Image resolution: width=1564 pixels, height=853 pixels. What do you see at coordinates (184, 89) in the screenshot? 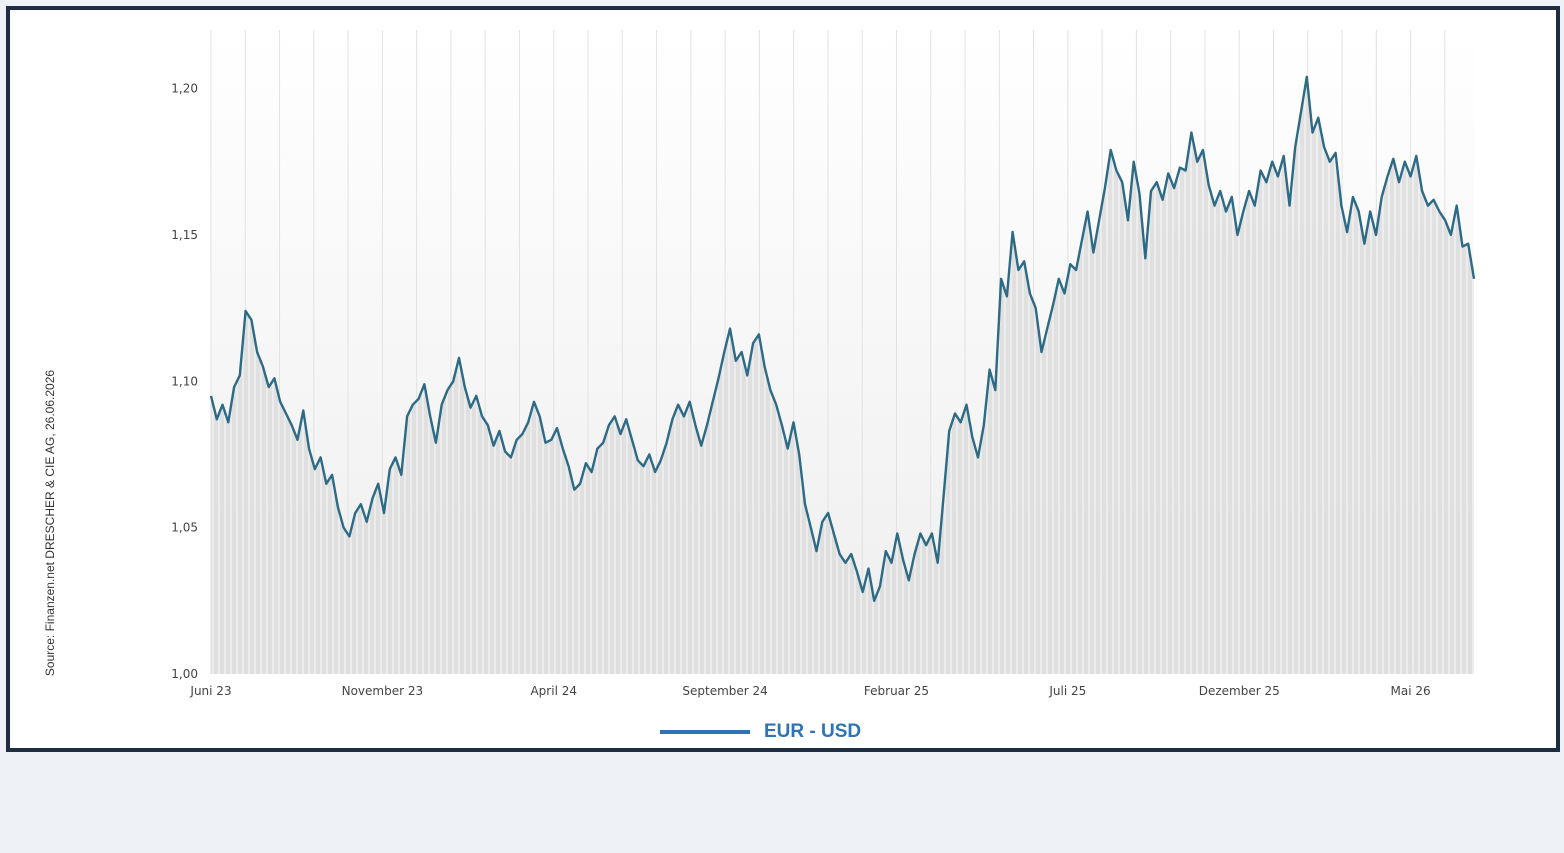
I see `y-tick-label: 1,20` at bounding box center [184, 89].